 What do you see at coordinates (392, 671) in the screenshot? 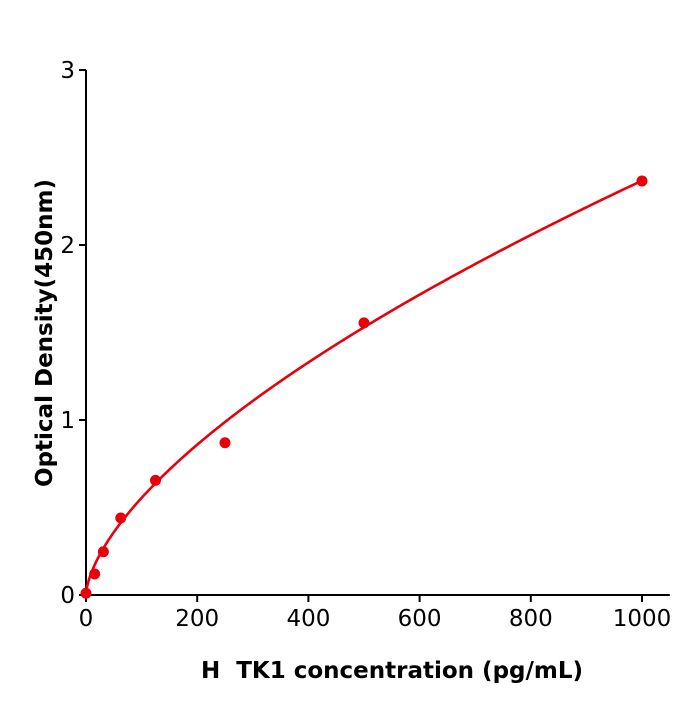
I see `x-axis-label: H TK1 concentration (pg/mL)` at bounding box center [392, 671].